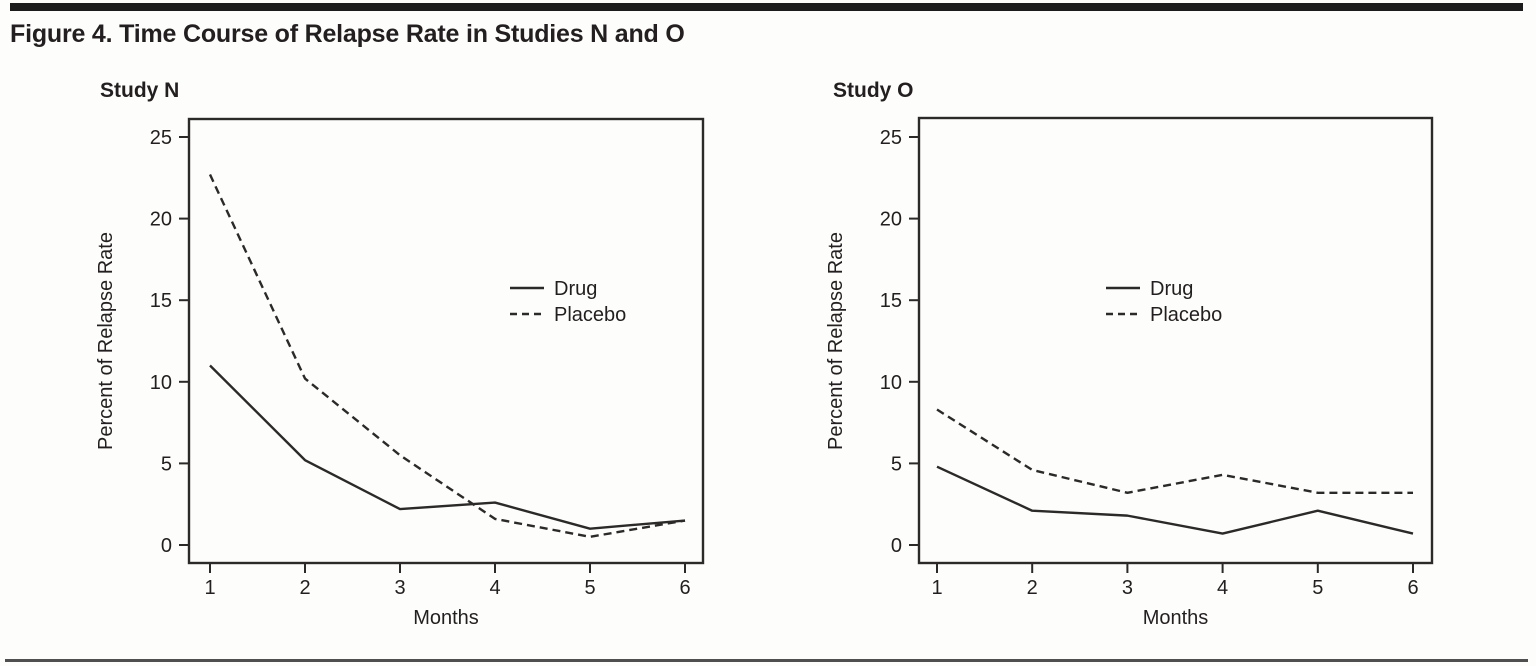  Describe the element at coordinates (873, 90) in the screenshot. I see `chart-title: Study O` at that location.